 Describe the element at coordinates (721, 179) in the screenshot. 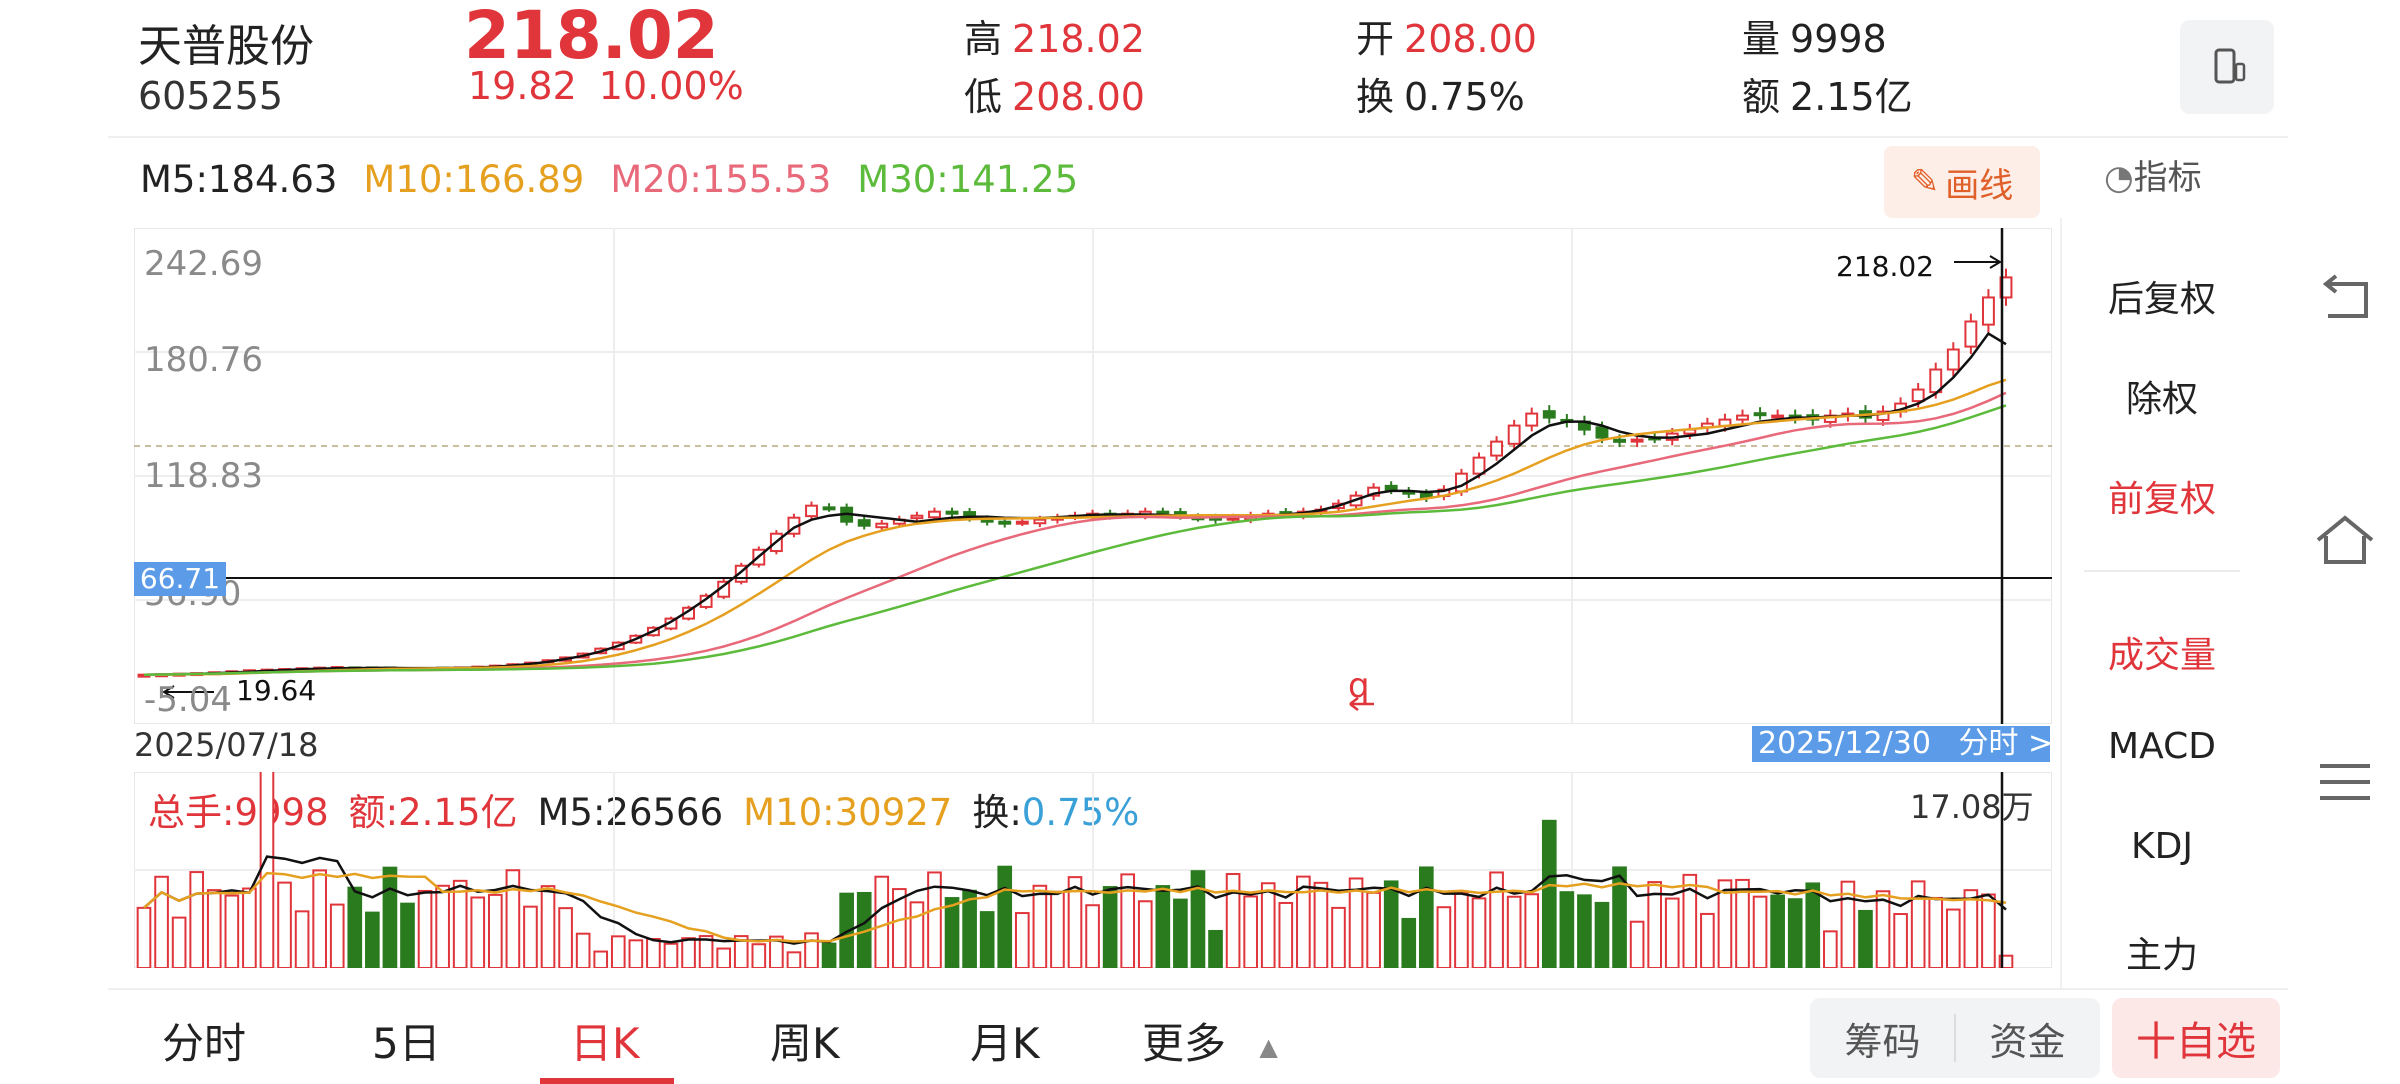

I see `ma20-label: M20:155.53` at that location.